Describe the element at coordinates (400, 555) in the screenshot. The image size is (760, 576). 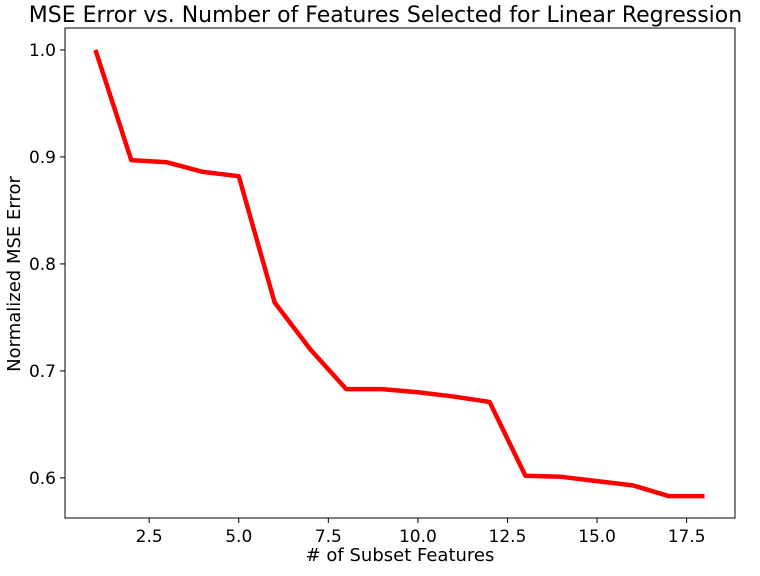
I see `x-axis-label: # of Subset Features` at that location.